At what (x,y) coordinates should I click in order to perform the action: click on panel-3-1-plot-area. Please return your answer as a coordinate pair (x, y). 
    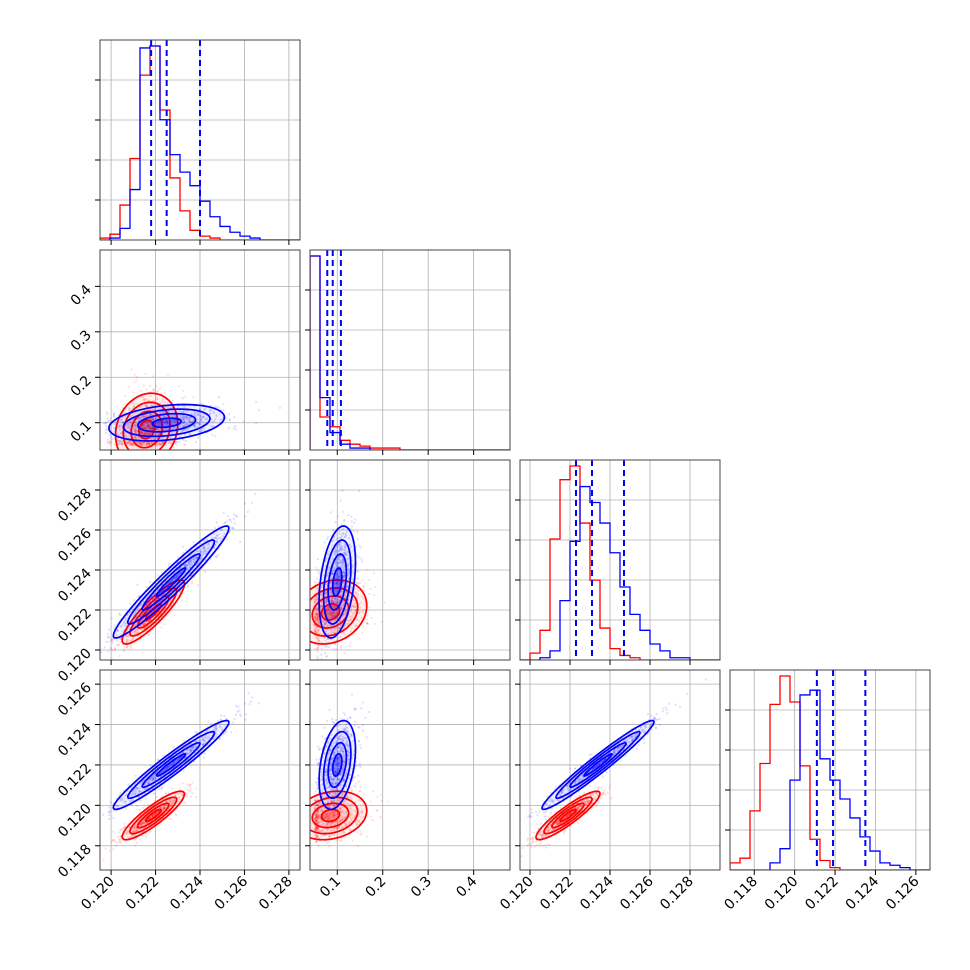
    Looking at the image, I should click on (410, 770).